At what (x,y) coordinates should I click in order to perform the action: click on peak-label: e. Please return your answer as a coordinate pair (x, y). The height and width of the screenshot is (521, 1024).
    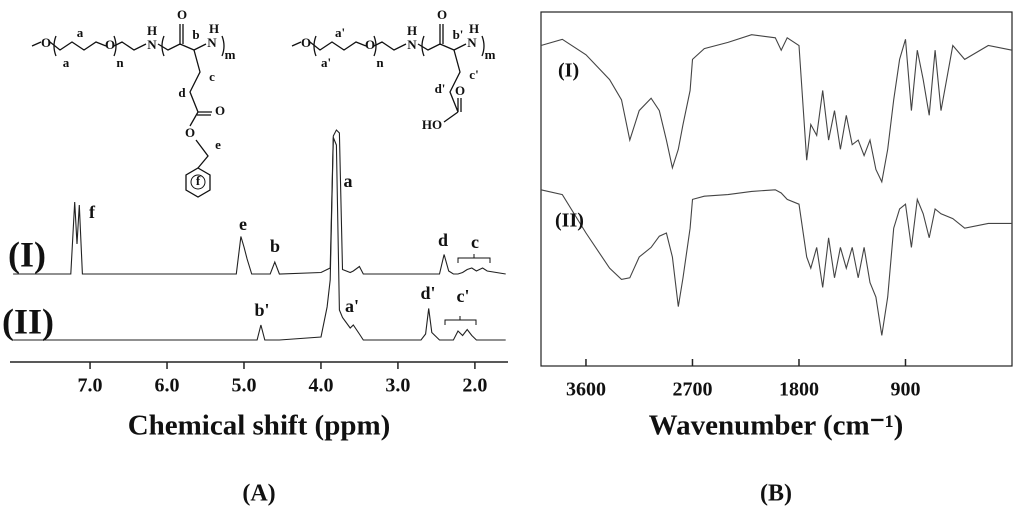
    Looking at the image, I should click on (243, 224).